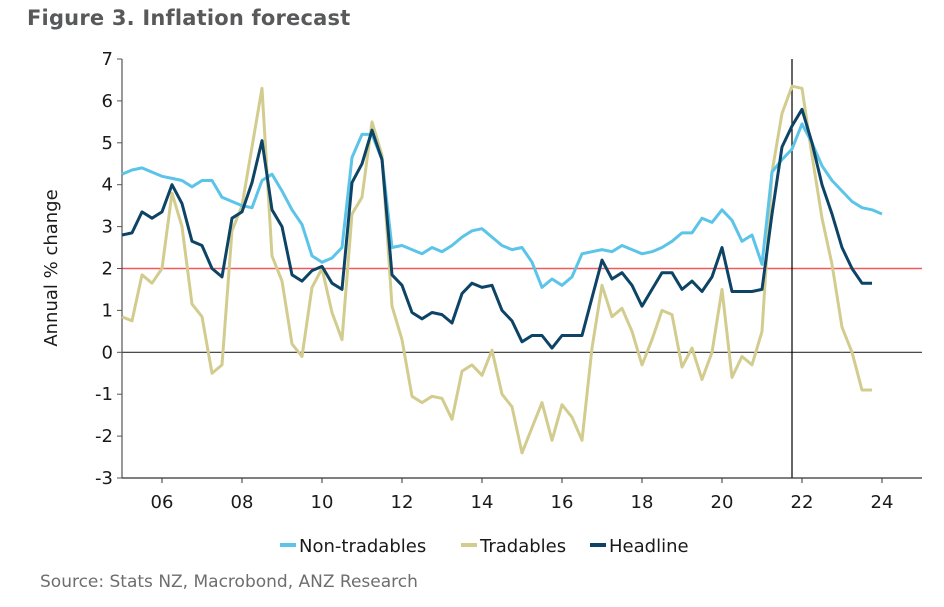 The height and width of the screenshot is (607, 944). What do you see at coordinates (598, 545) in the screenshot?
I see `legend-swatch-headline` at bounding box center [598, 545].